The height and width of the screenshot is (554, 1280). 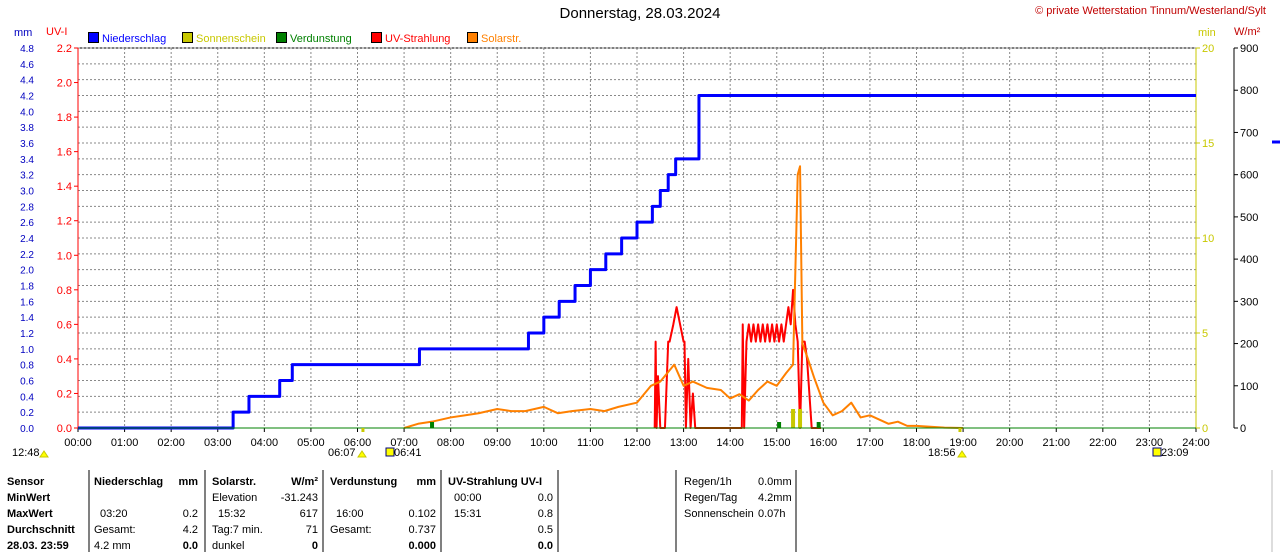 I want to click on mm-tick-label: 2.4, so click(x=27, y=239).